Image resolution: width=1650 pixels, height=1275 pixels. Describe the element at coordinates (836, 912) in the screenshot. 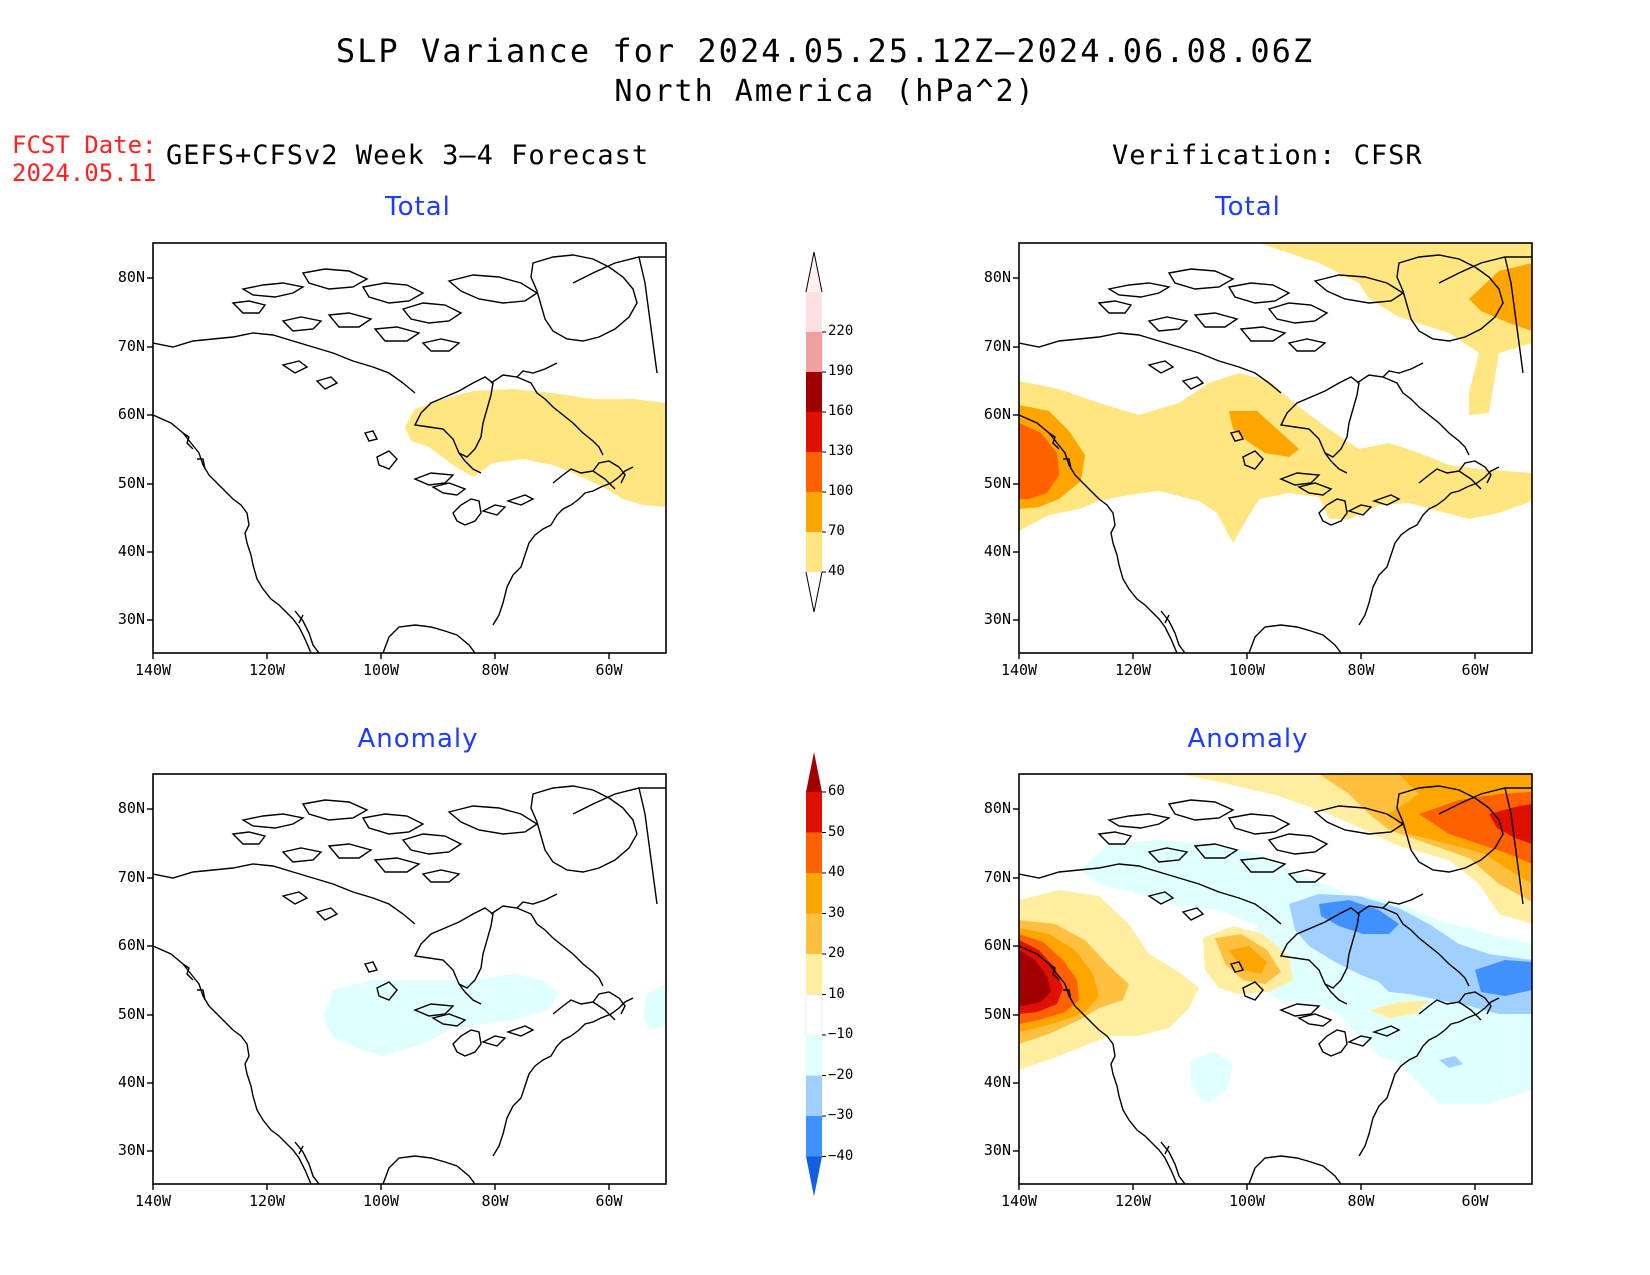

I see `colorbar-anomaly-label: 30` at that location.